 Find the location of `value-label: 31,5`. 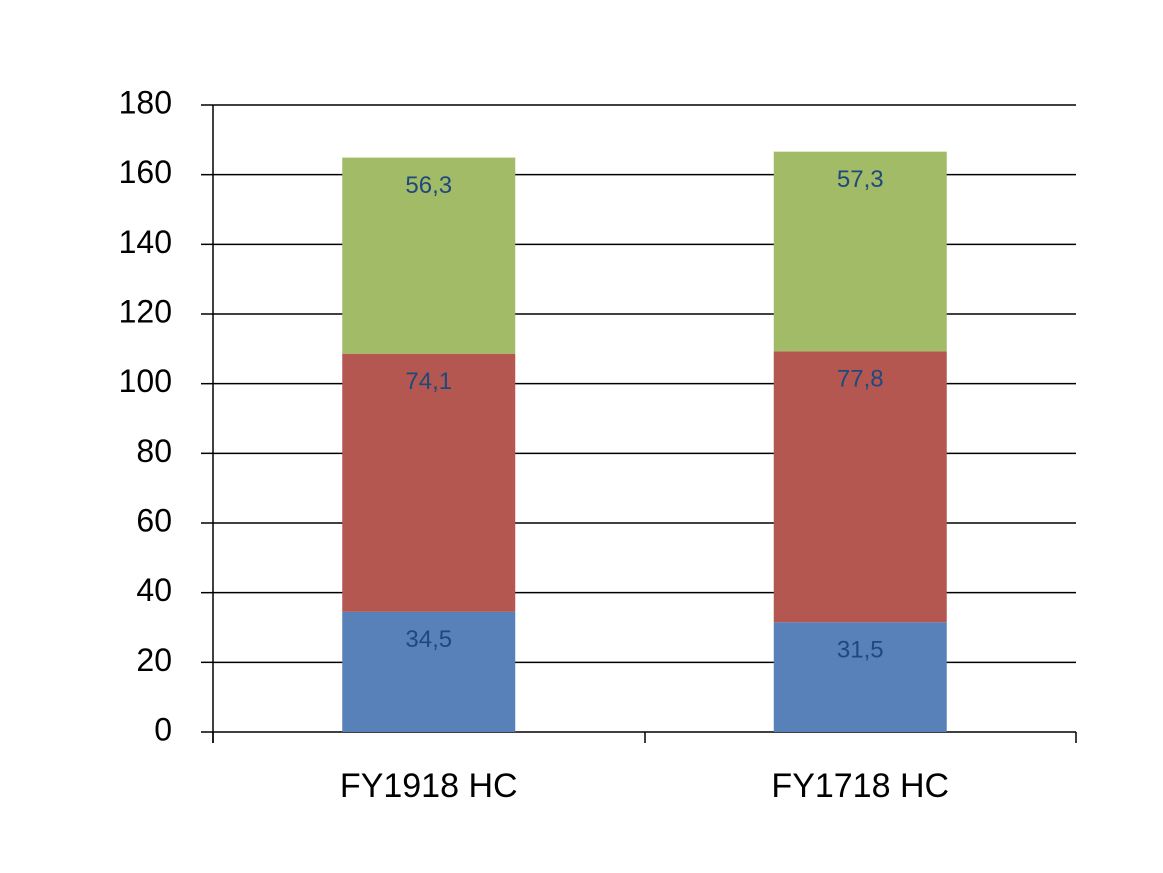

value-label: 31,5 is located at coordinates (860, 650).